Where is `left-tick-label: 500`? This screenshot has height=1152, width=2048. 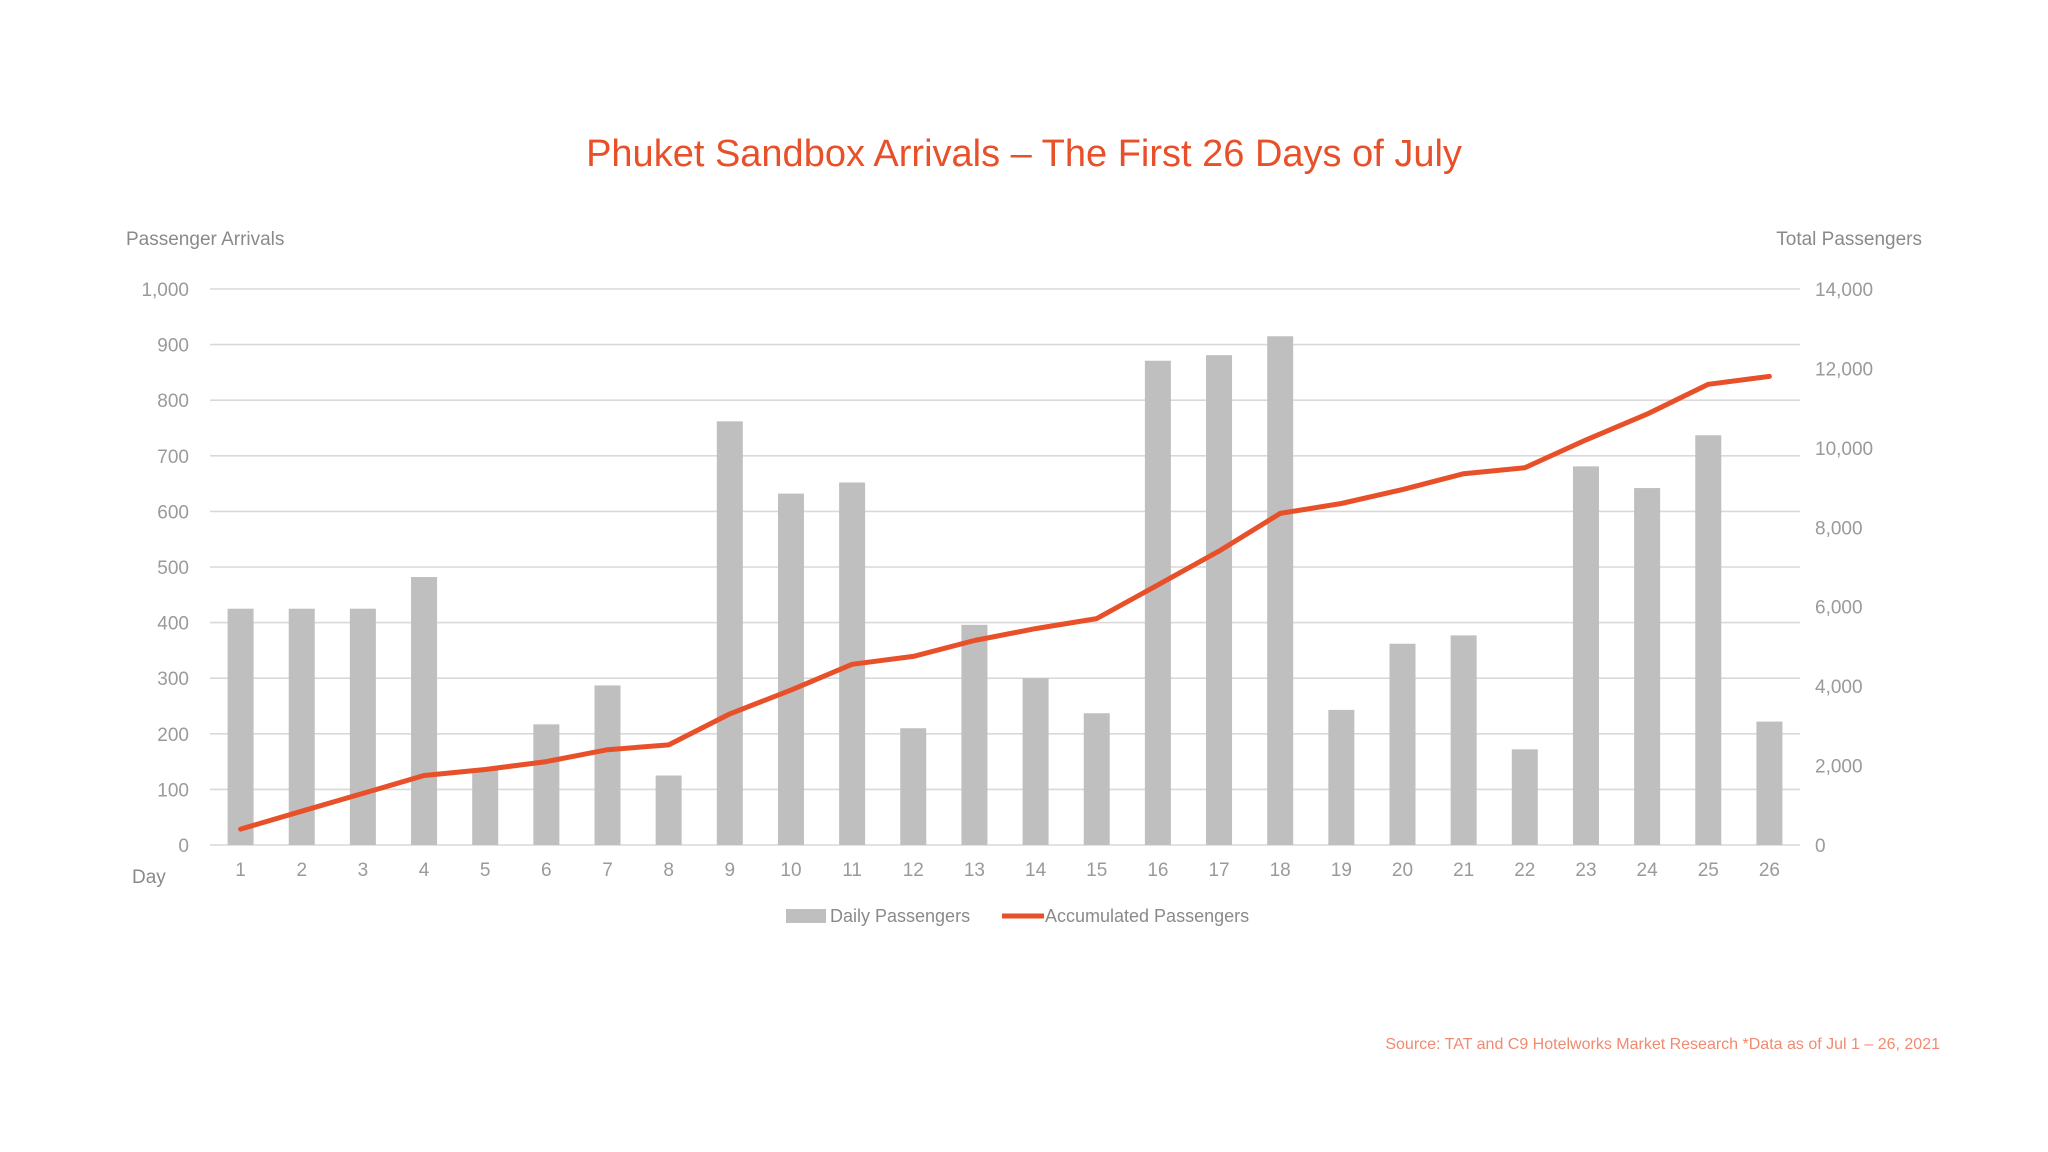
left-tick-label: 500 is located at coordinates (173, 568).